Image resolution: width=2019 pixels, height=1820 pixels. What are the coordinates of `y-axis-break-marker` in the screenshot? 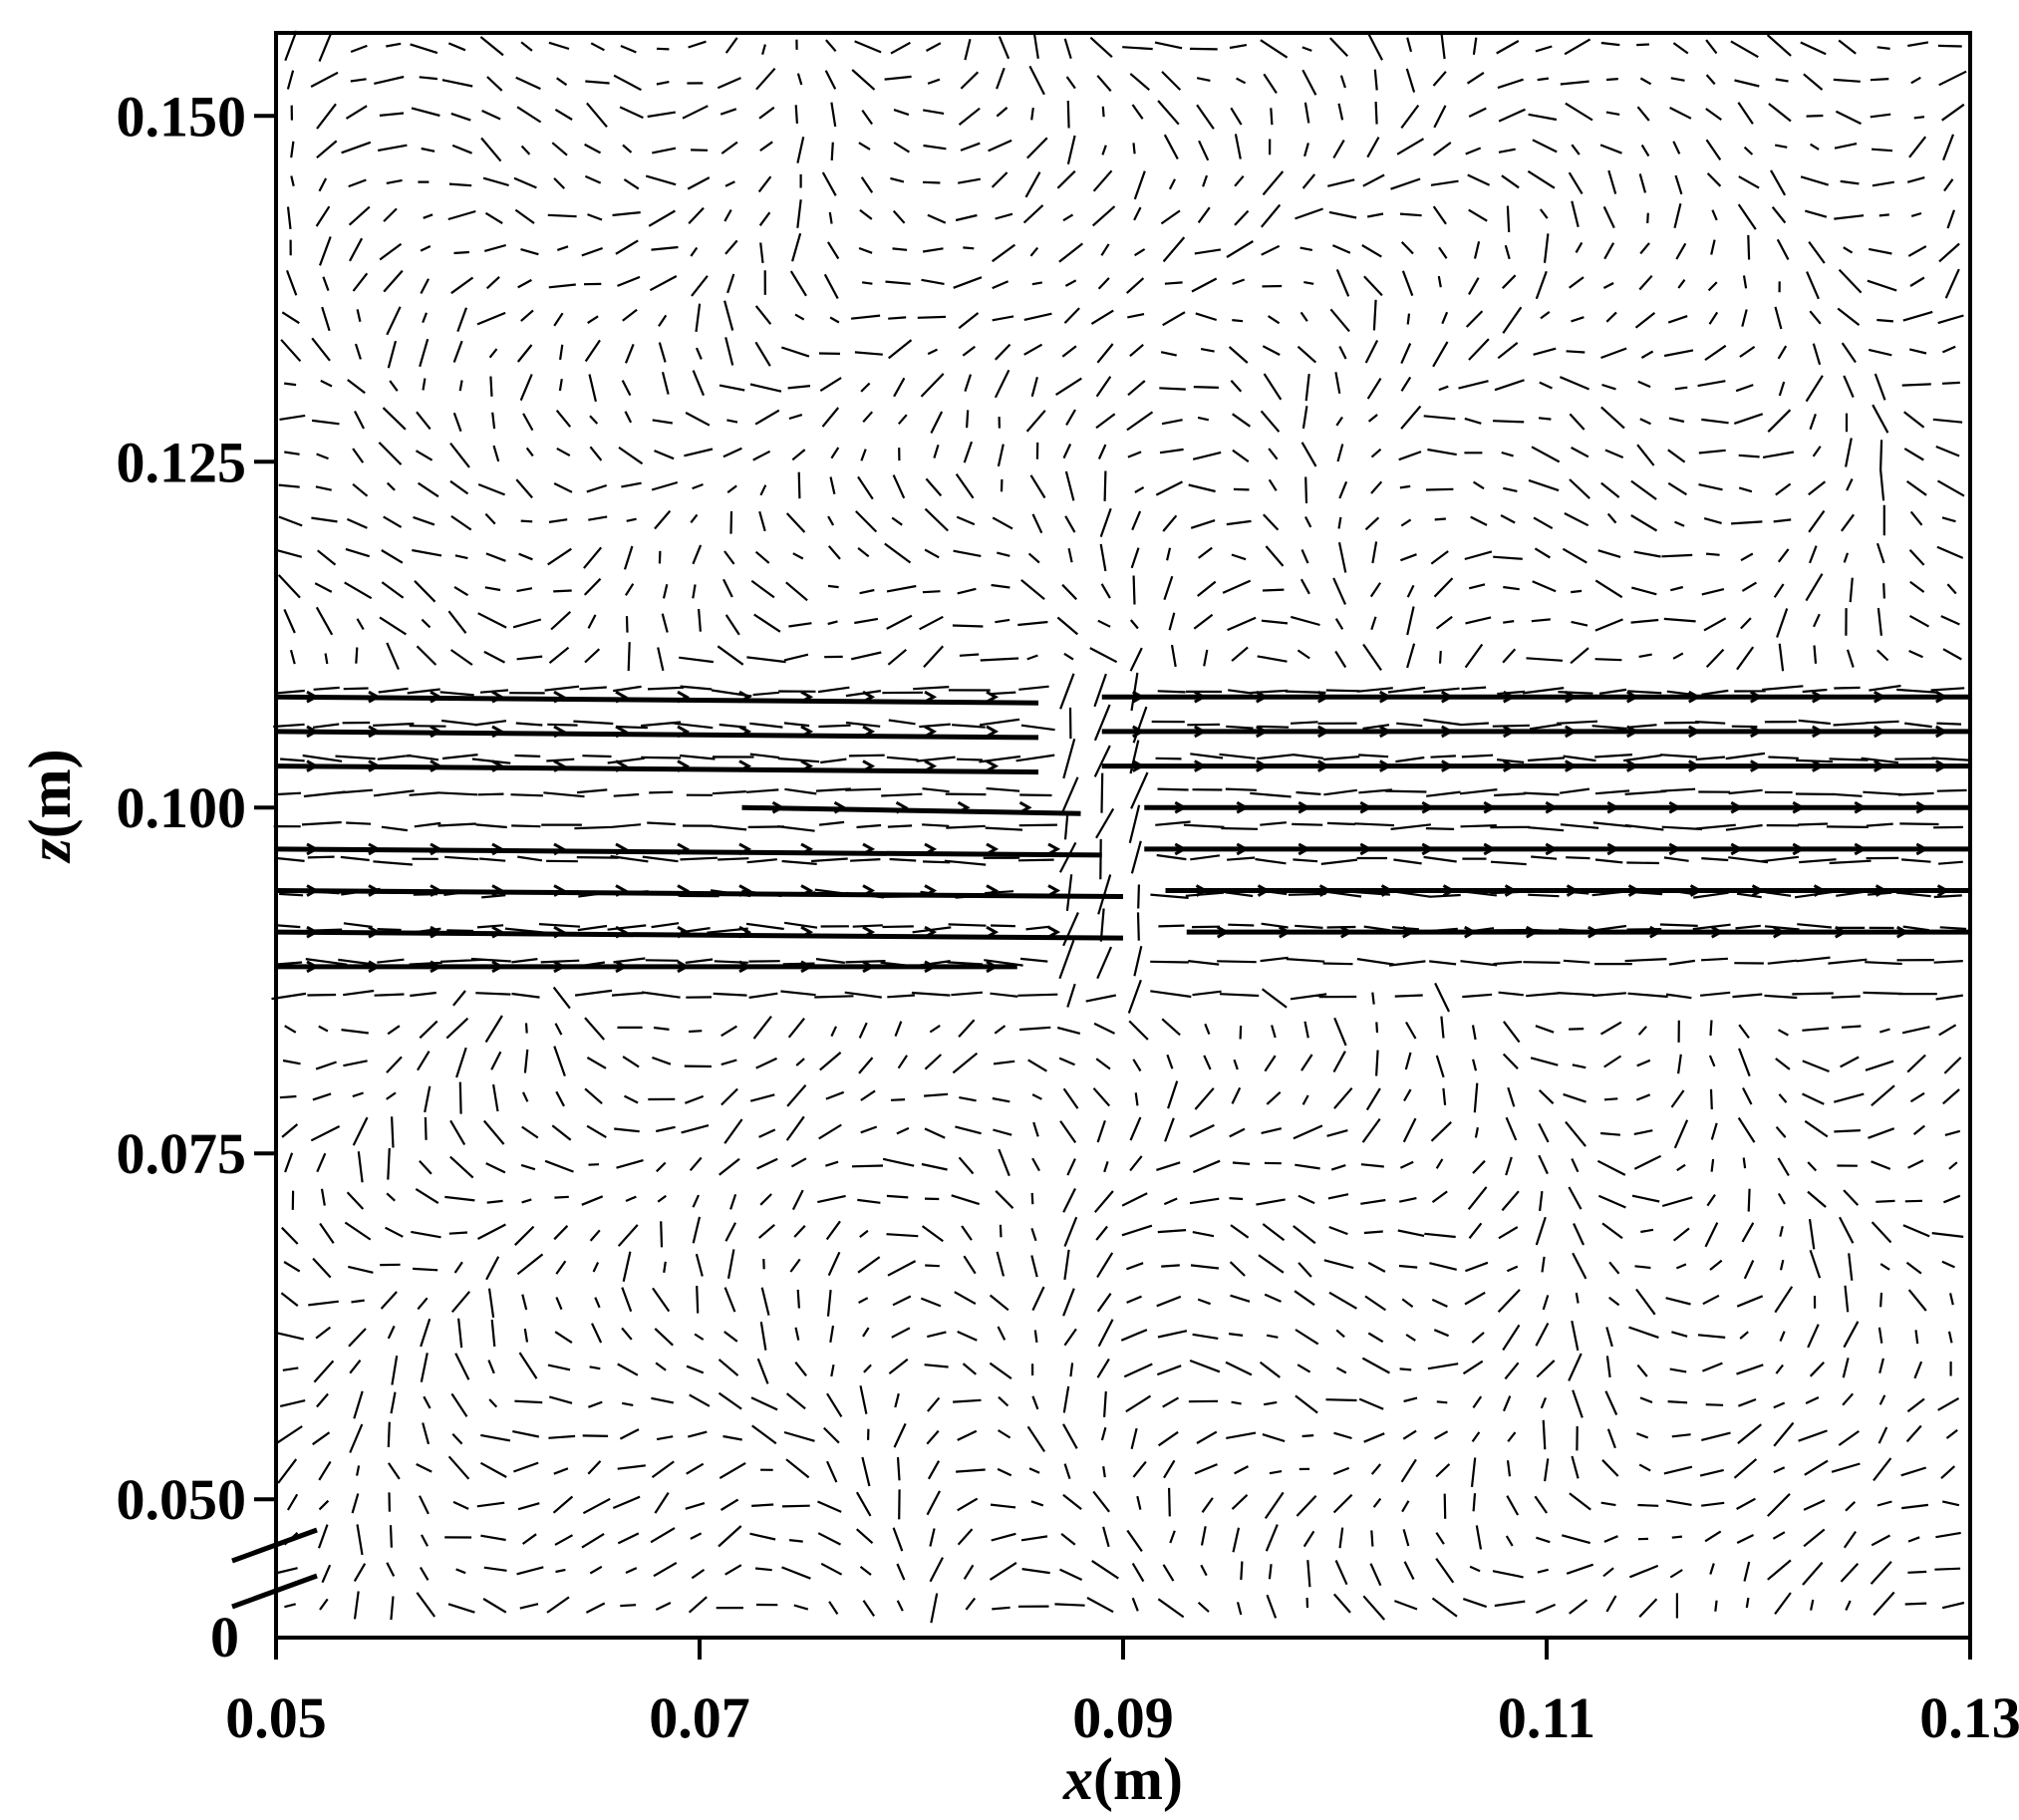 It's located at (274, 1568).